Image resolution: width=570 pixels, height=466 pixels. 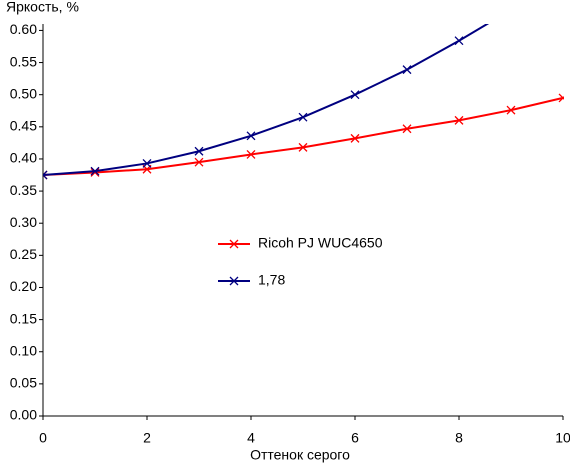 What do you see at coordinates (23, 286) in the screenshot?
I see `y-tick-label: 0.20` at bounding box center [23, 286].